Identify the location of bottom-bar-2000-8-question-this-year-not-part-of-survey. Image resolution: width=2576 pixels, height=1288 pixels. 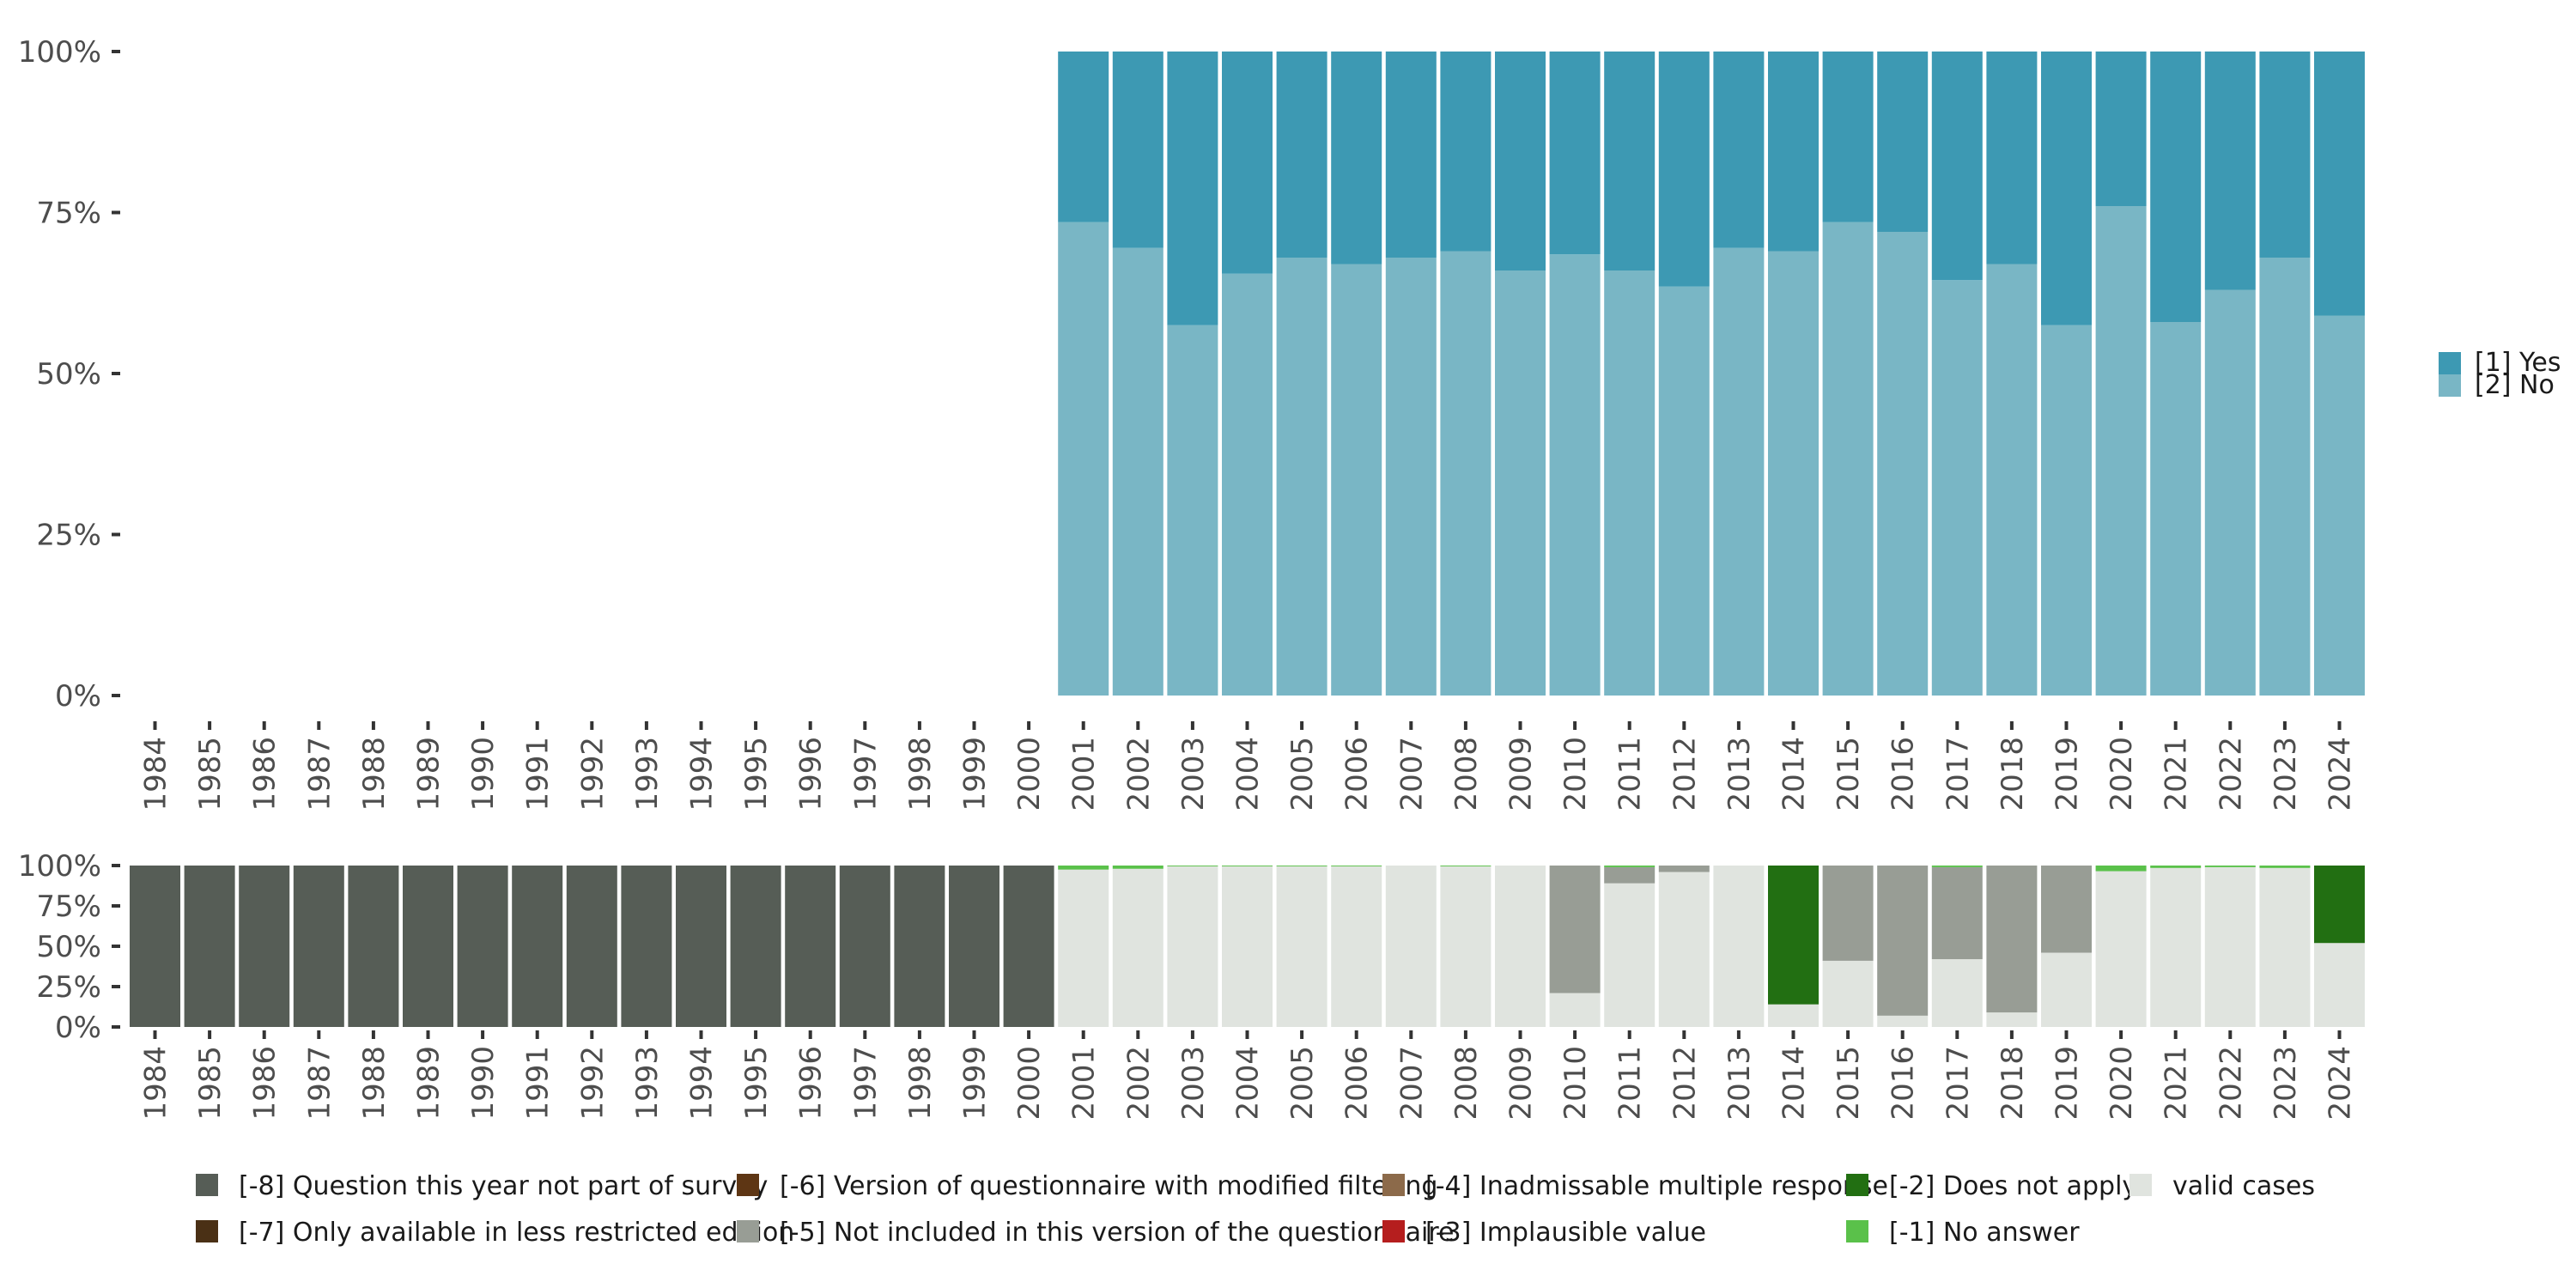
(1028, 947).